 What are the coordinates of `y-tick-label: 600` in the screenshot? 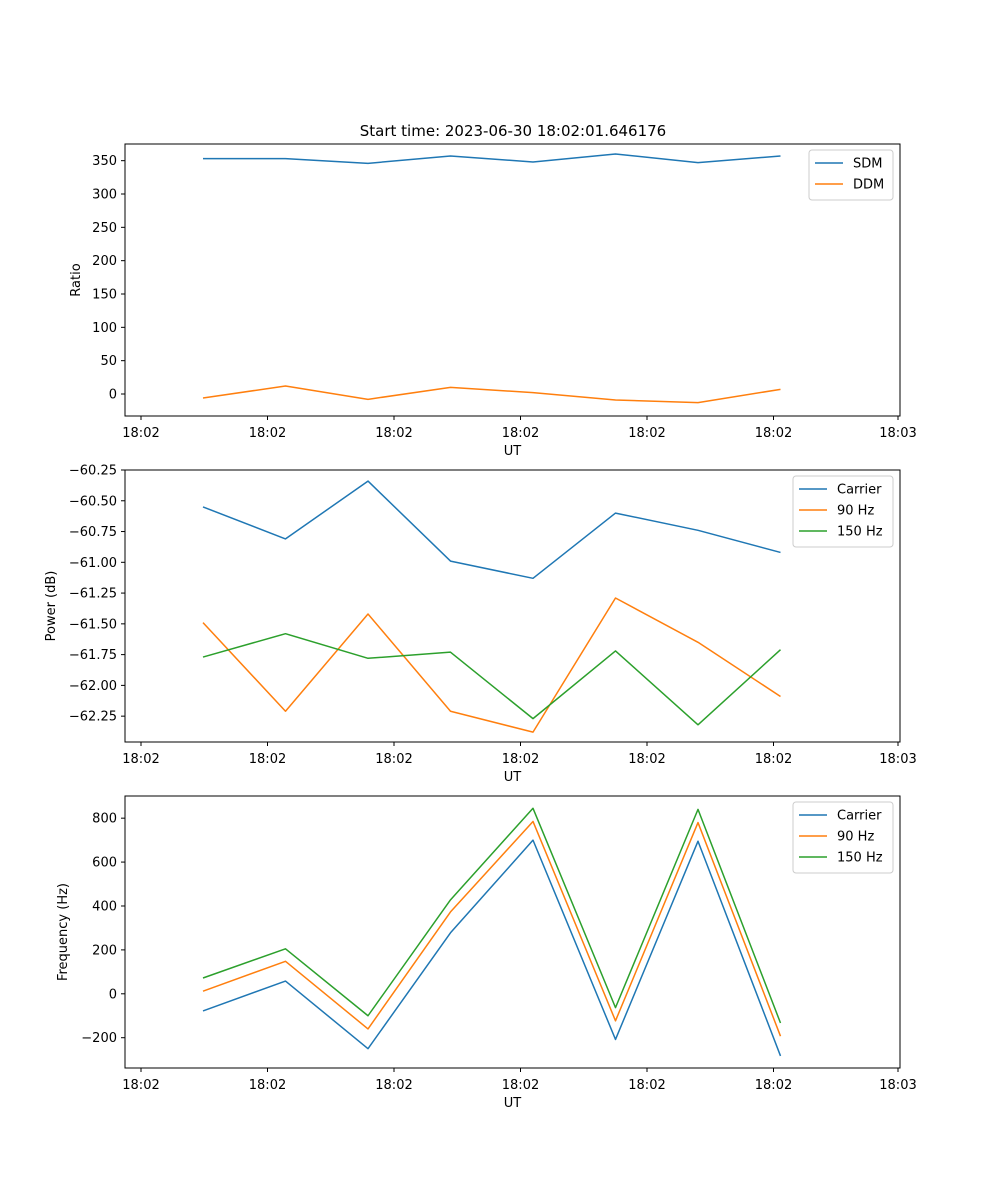 It's located at (104, 863).